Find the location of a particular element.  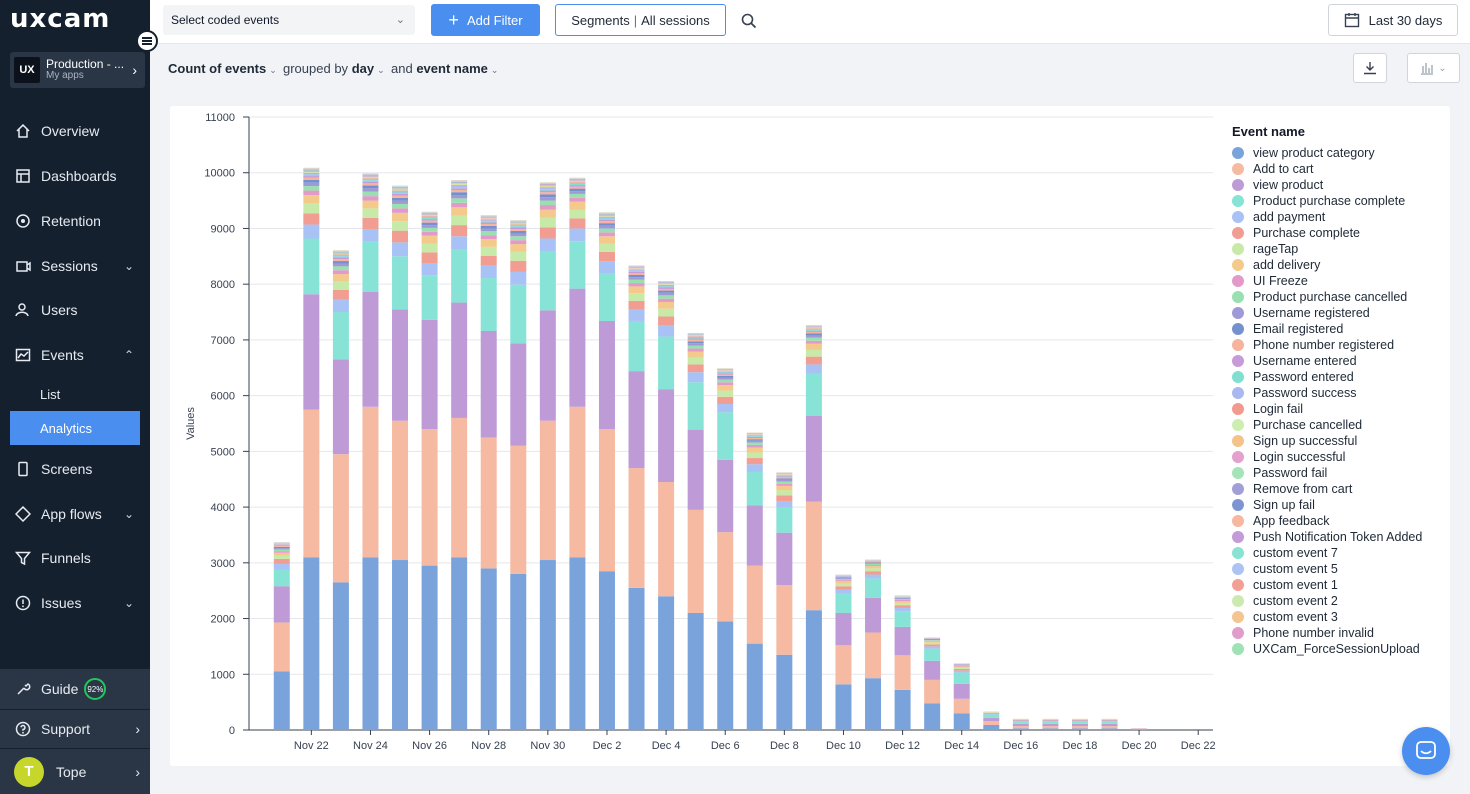

sidebar-item-retention: Retention is located at coordinates (75, 221).